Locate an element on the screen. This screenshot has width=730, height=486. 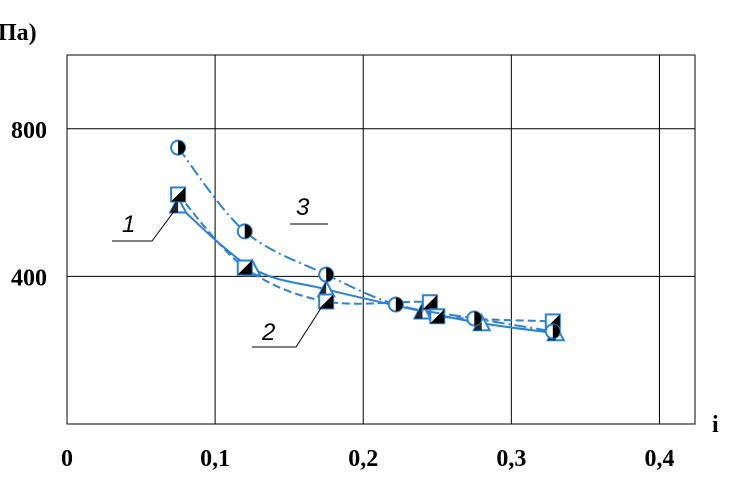
y-tick-label: 800 is located at coordinates (29, 131).